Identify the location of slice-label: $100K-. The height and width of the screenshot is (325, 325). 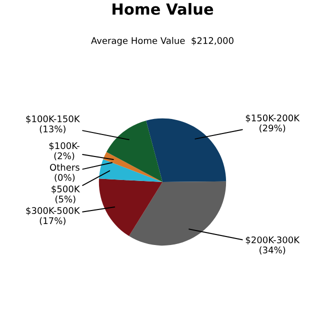
(64, 146).